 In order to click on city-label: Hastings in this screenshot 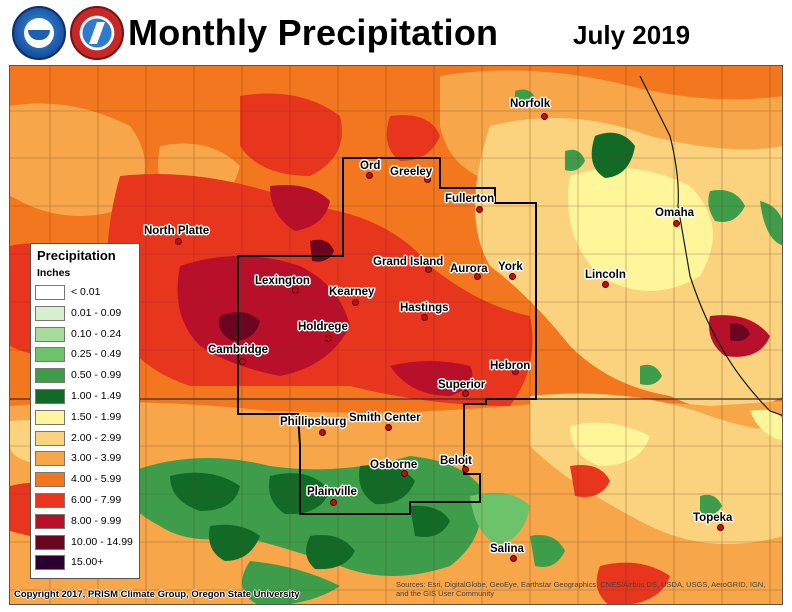, I will do `click(424, 308)`.